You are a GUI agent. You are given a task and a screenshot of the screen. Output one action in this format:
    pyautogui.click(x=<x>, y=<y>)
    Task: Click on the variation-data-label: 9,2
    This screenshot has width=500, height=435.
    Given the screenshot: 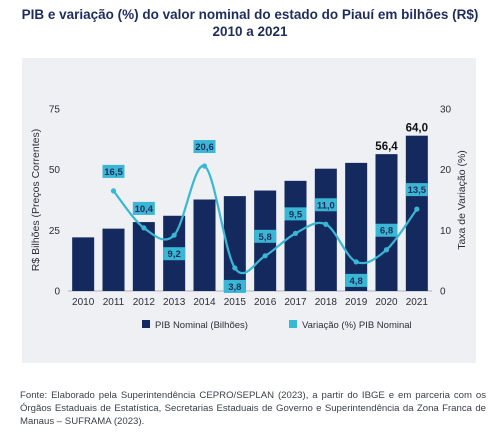 What is the action you would take?
    pyautogui.click(x=174, y=254)
    